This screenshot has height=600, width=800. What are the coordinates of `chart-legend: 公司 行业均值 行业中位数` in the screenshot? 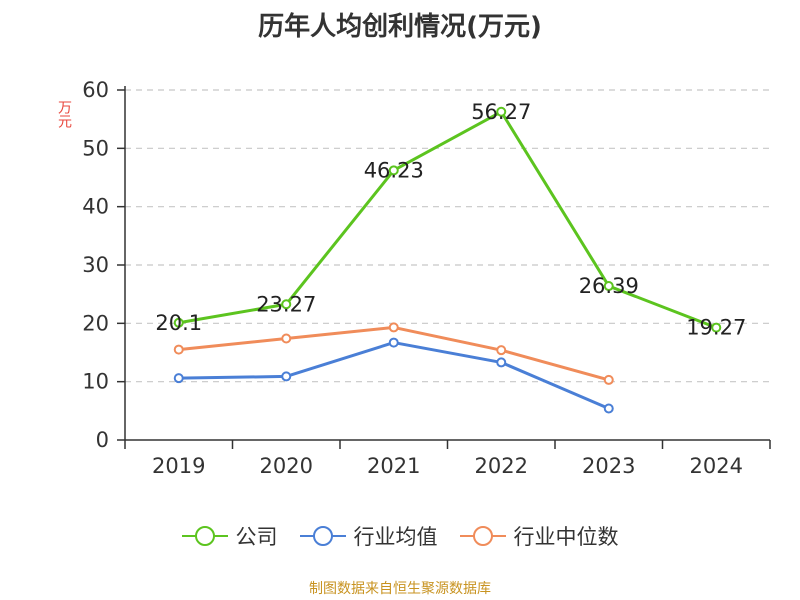 It's located at (400, 536).